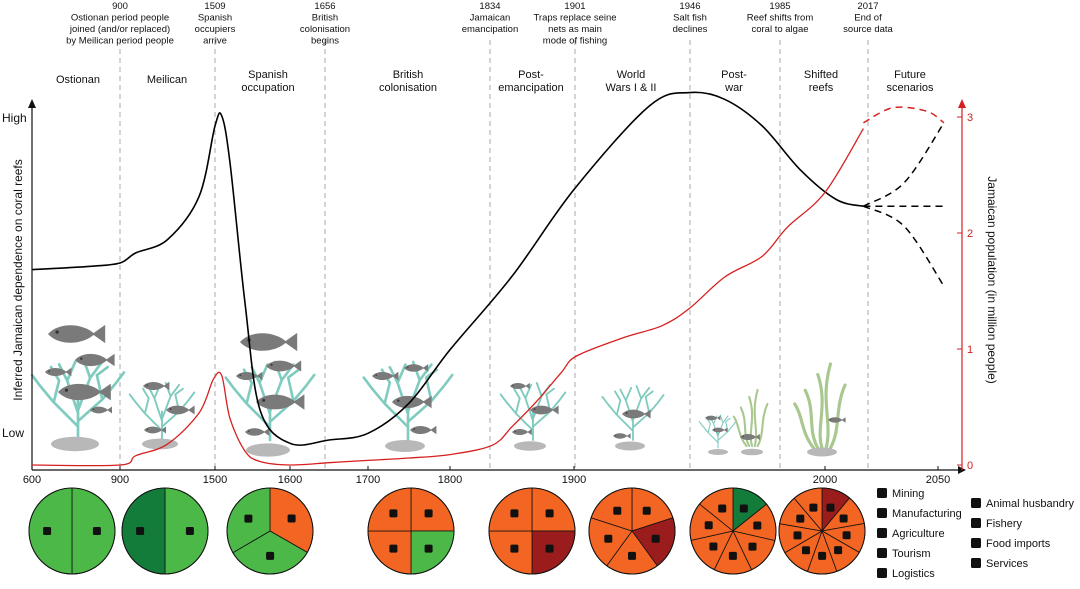  Describe the element at coordinates (1030, 504) in the screenshot. I see `legend-label: Animal husbandry` at that location.